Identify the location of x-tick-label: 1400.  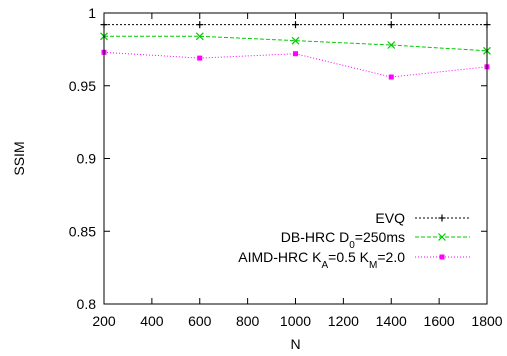
(391, 321).